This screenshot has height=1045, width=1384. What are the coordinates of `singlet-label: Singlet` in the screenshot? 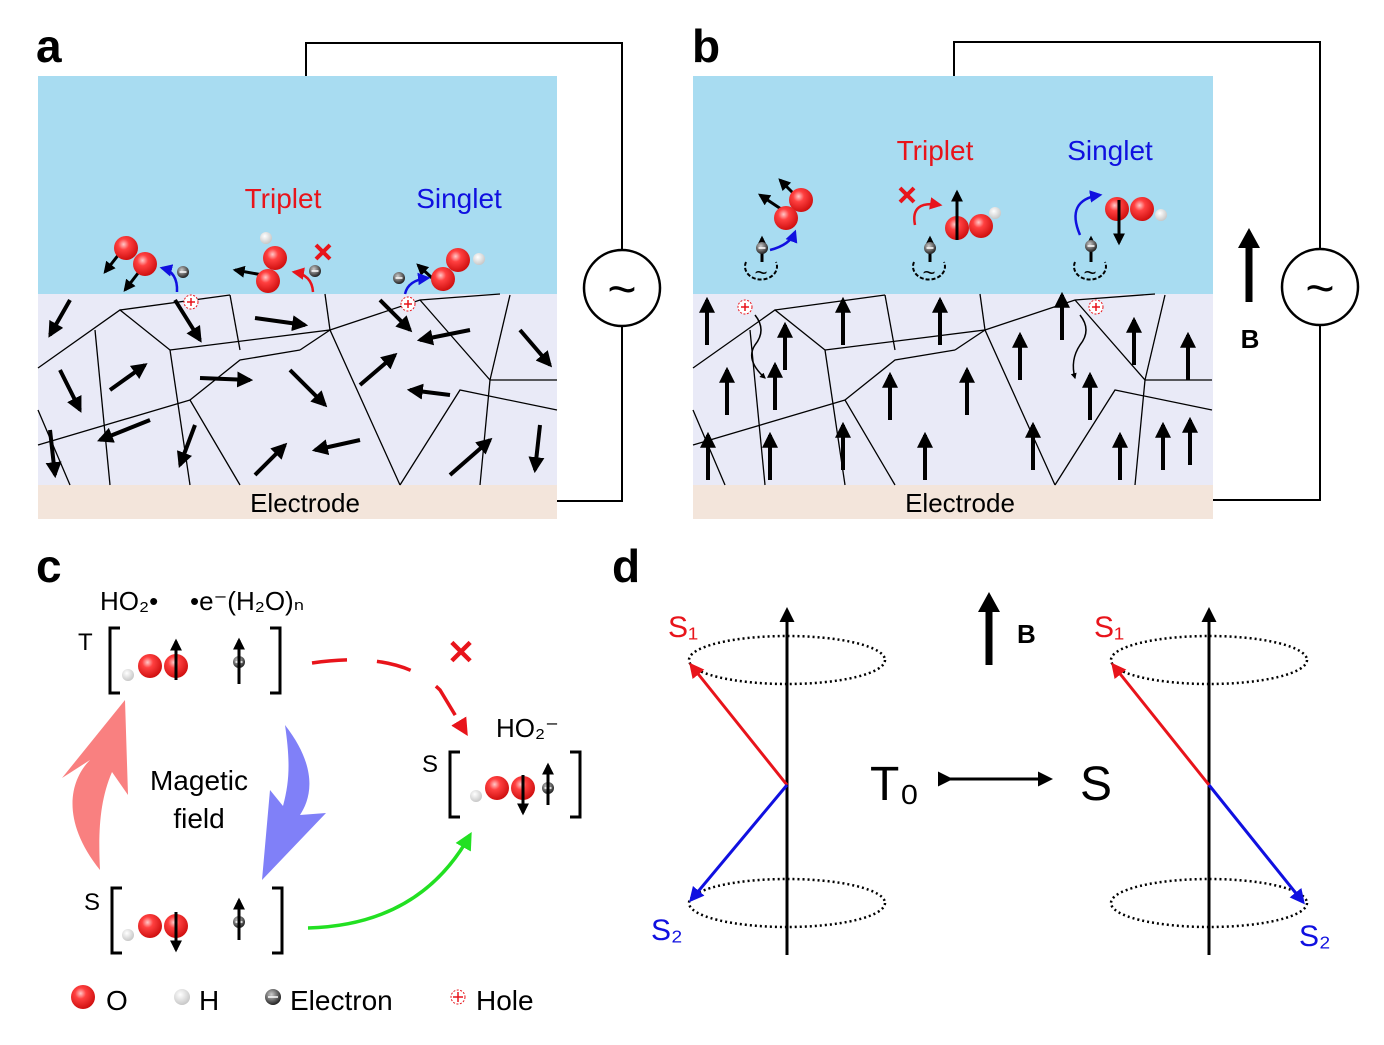 It's located at (459, 198).